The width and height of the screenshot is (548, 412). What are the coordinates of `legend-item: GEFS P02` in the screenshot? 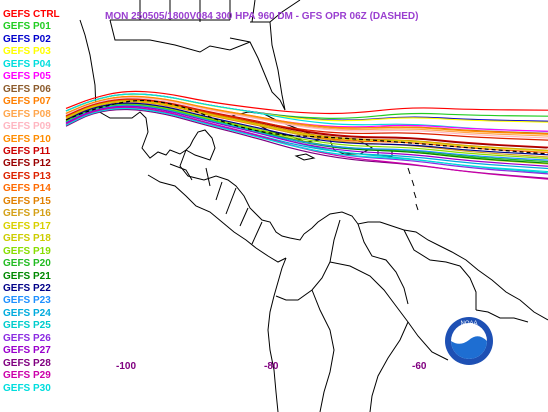 It's located at (27, 39).